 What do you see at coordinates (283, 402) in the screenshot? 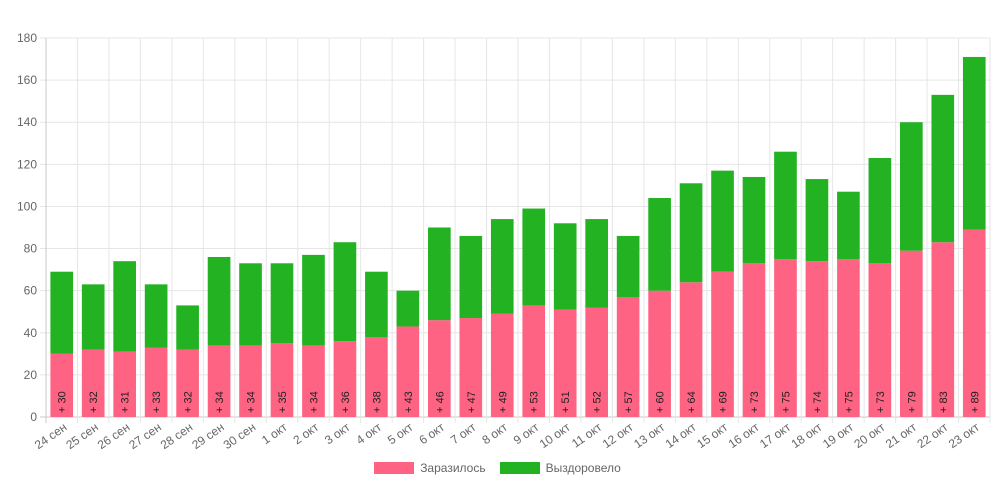
I see `data-label: + 35` at bounding box center [283, 402].